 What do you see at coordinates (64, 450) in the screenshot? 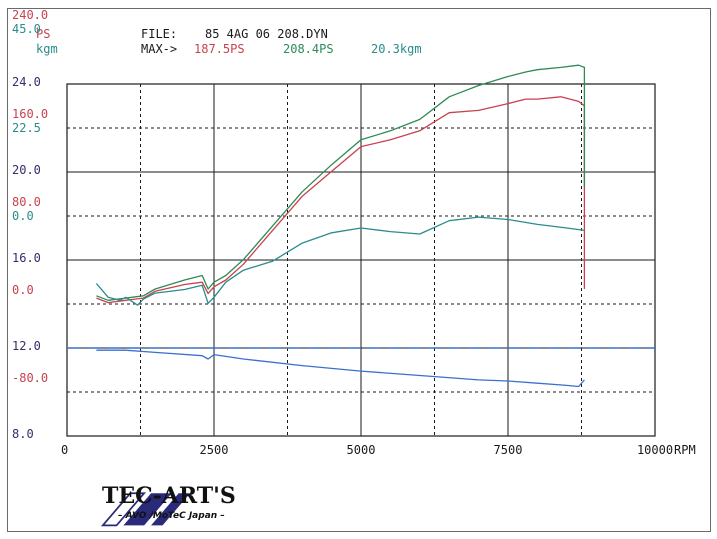
I see `x-tick-label: 0` at bounding box center [64, 450].